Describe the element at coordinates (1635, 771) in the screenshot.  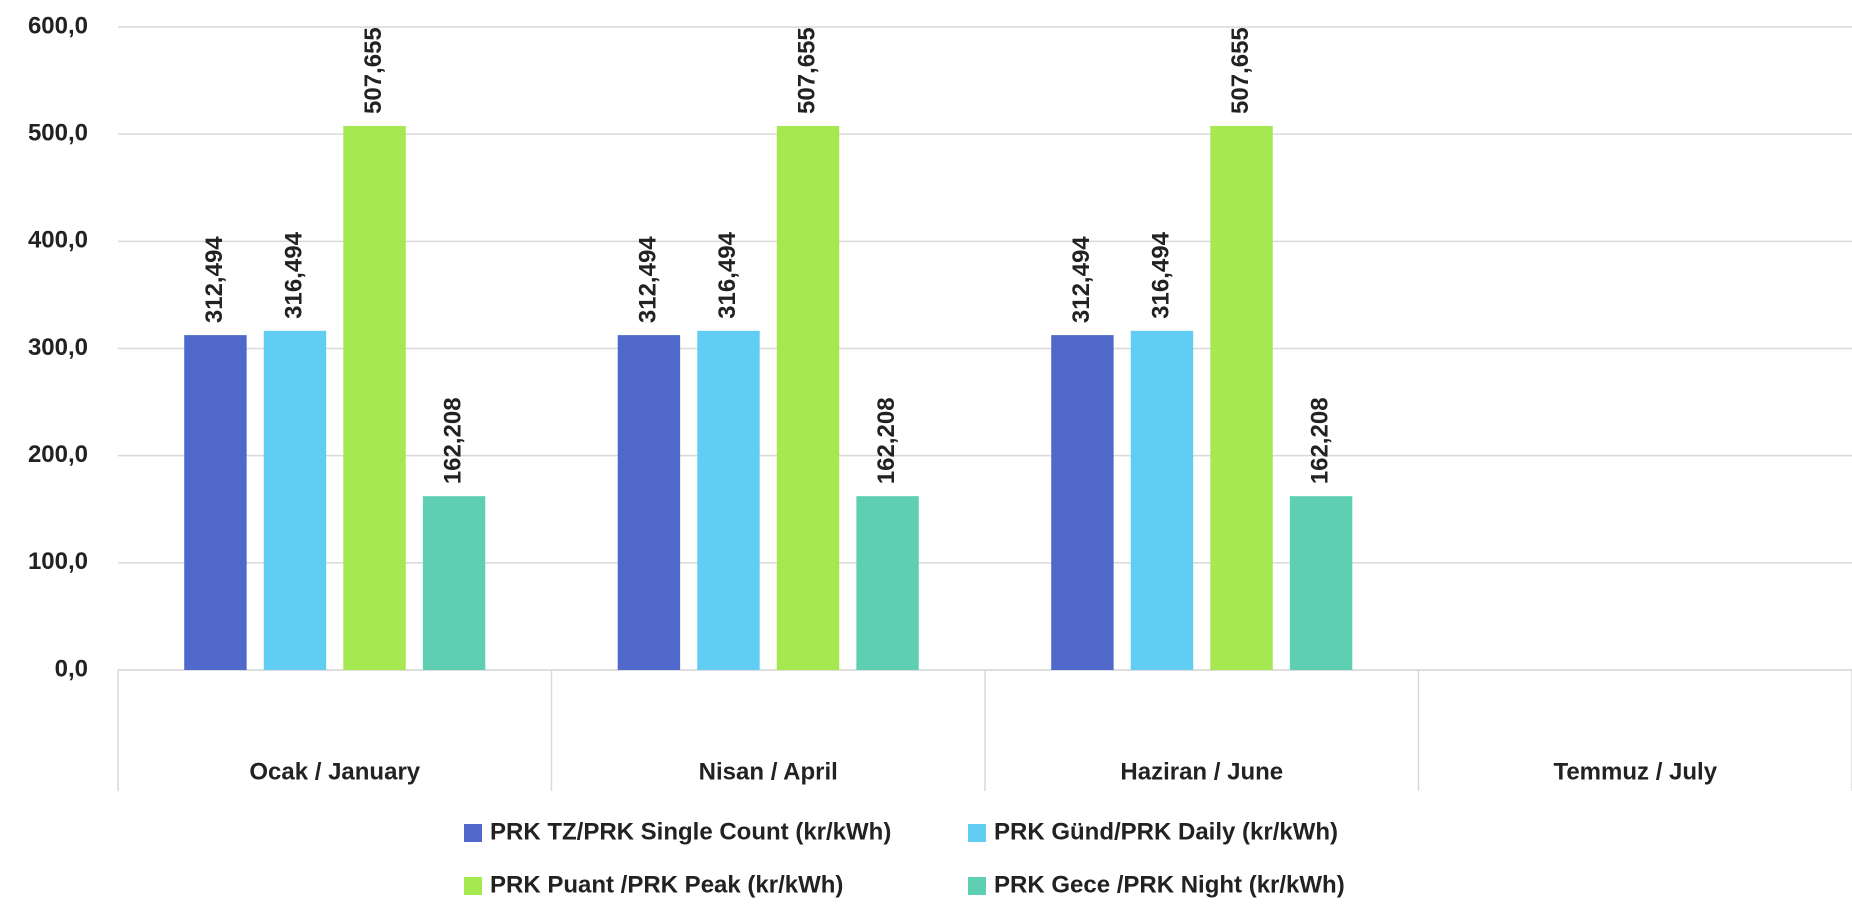
I see `x-tick-label: Temmuz / July` at that location.